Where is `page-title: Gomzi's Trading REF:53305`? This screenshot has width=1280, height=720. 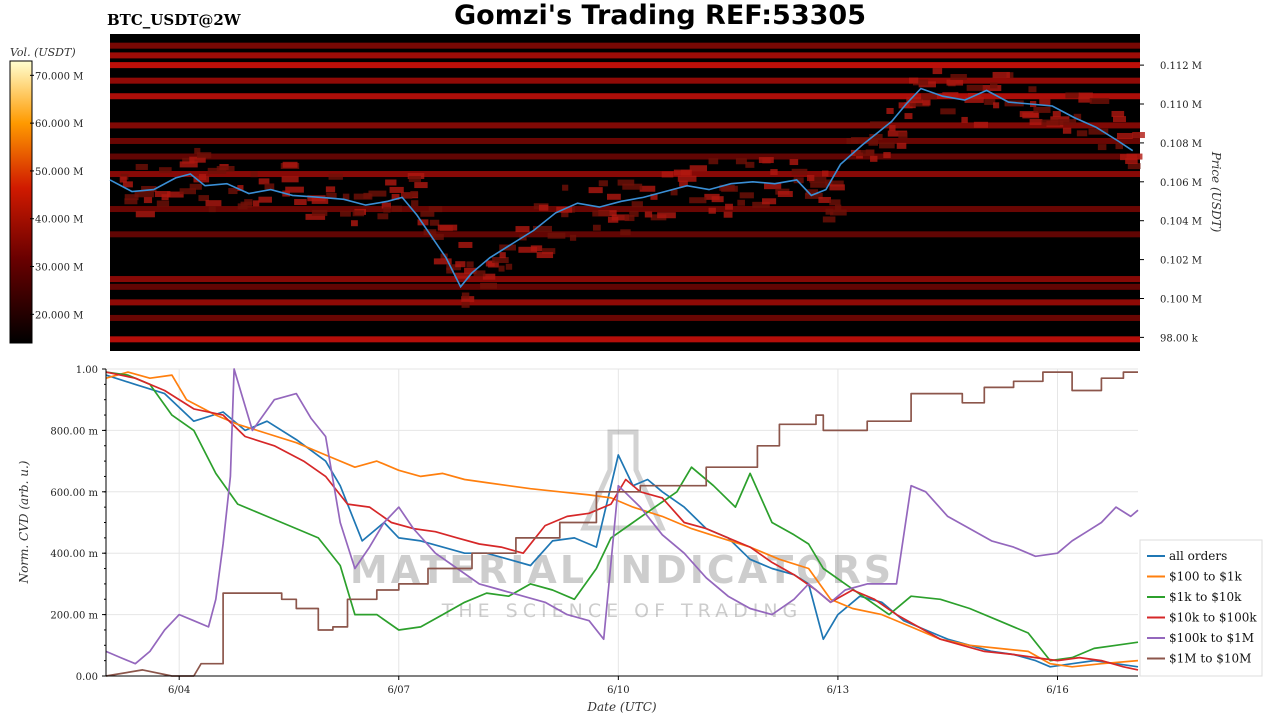 page-title: Gomzi's Trading REF:53305 is located at coordinates (660, 15).